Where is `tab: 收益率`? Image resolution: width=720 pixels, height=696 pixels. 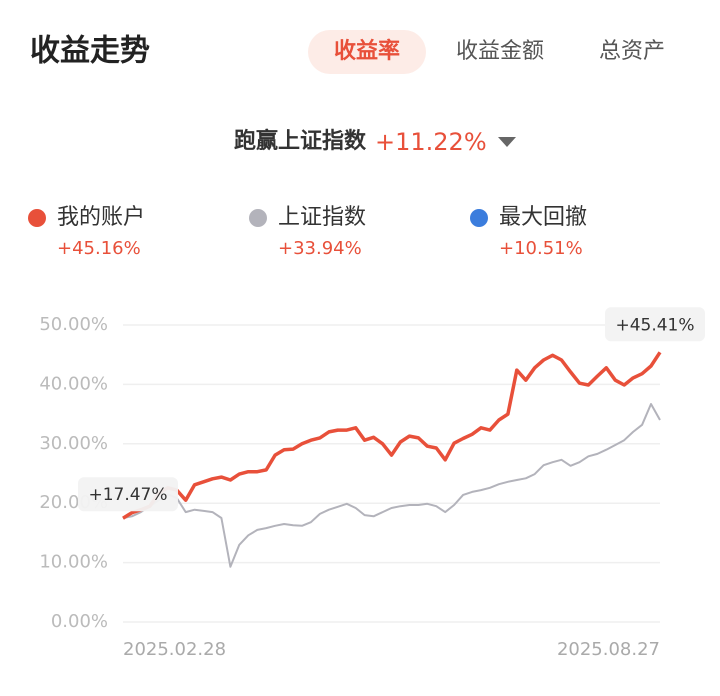
tab: 收益率 is located at coordinates (367, 51).